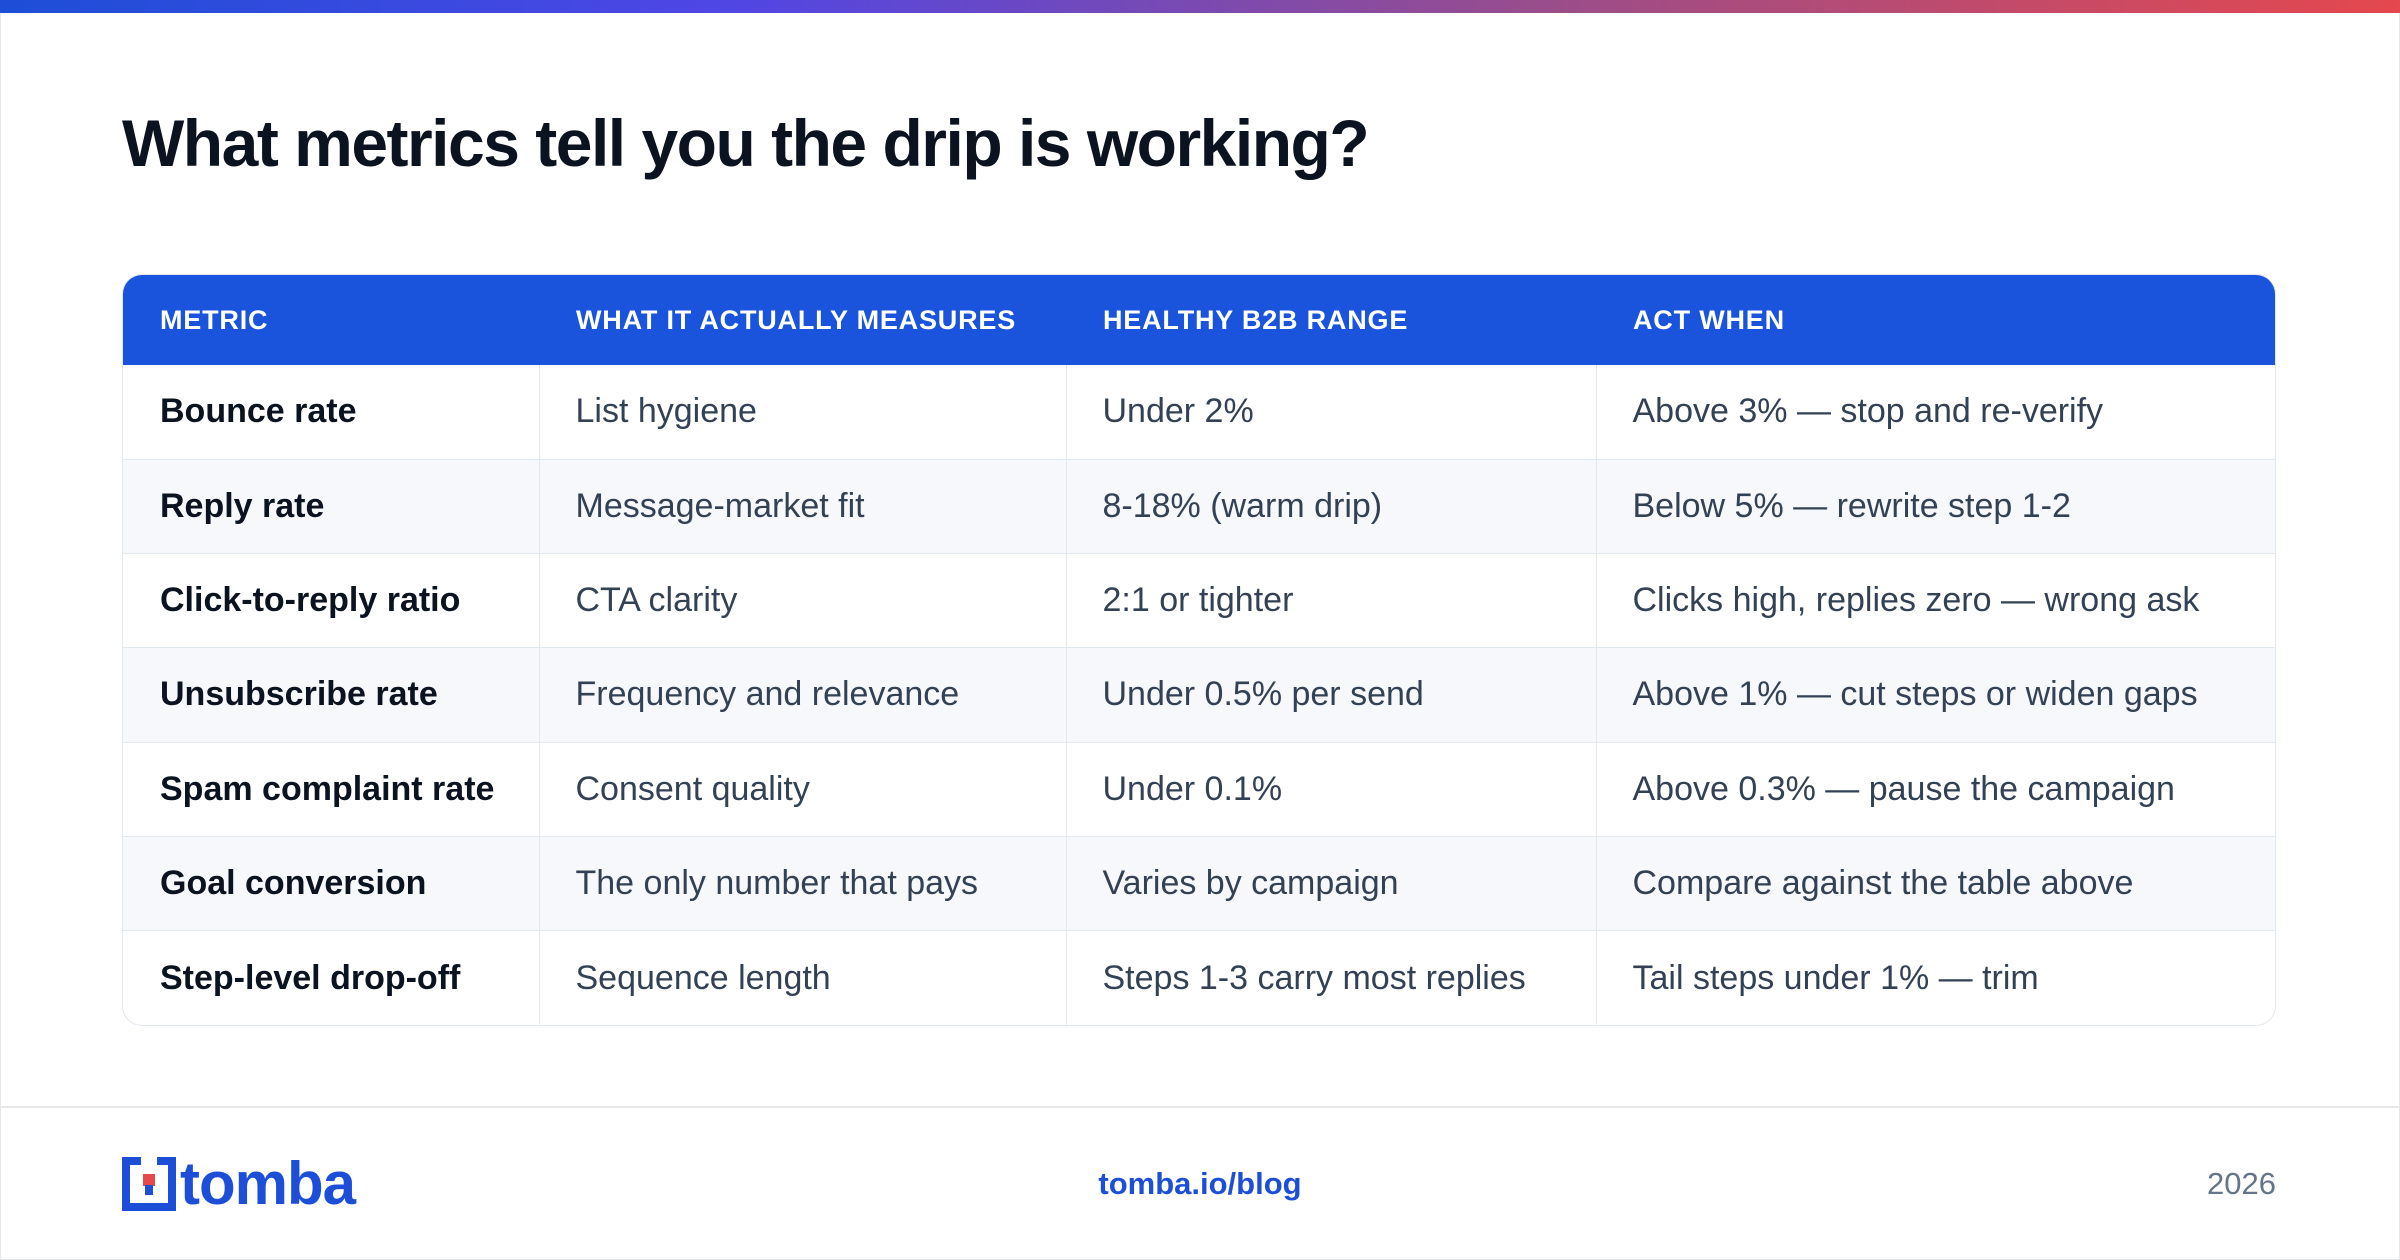  What do you see at coordinates (1200, 1183) in the screenshot?
I see `blog-link: tomba.io/blog` at bounding box center [1200, 1183].